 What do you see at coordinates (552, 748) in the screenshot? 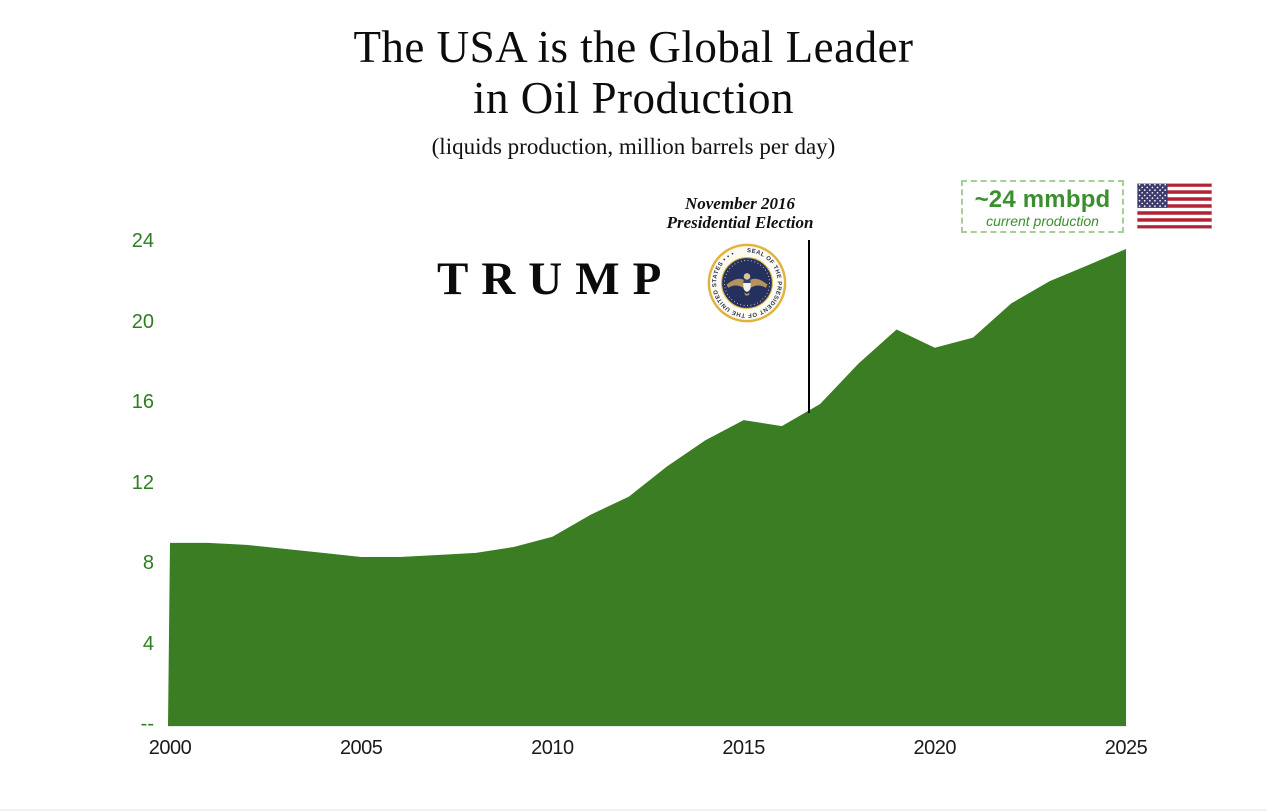
I see `x-tick-label: 2010` at bounding box center [552, 748].